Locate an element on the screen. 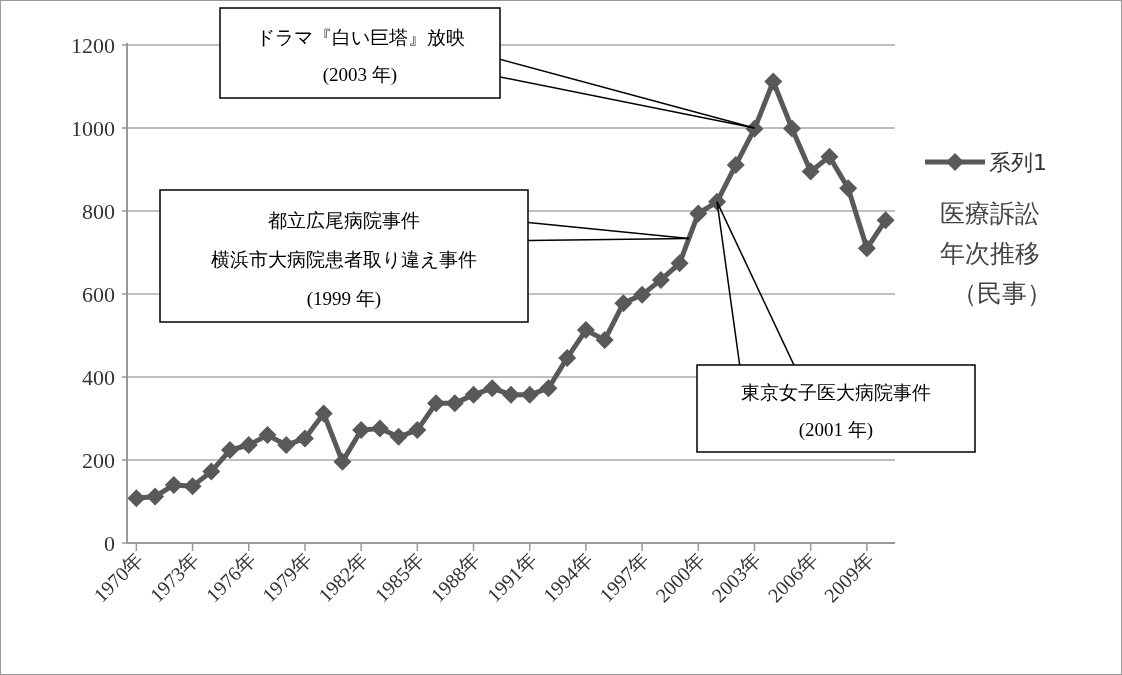  x-tick-label: 1979年 is located at coordinates (286, 577).